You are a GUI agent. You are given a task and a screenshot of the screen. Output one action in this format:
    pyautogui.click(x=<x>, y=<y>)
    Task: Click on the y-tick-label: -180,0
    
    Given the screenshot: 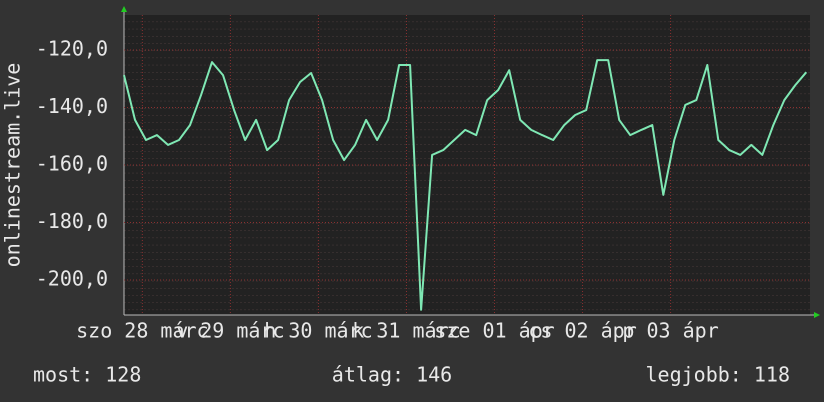 What is the action you would take?
    pyautogui.click(x=72, y=221)
    